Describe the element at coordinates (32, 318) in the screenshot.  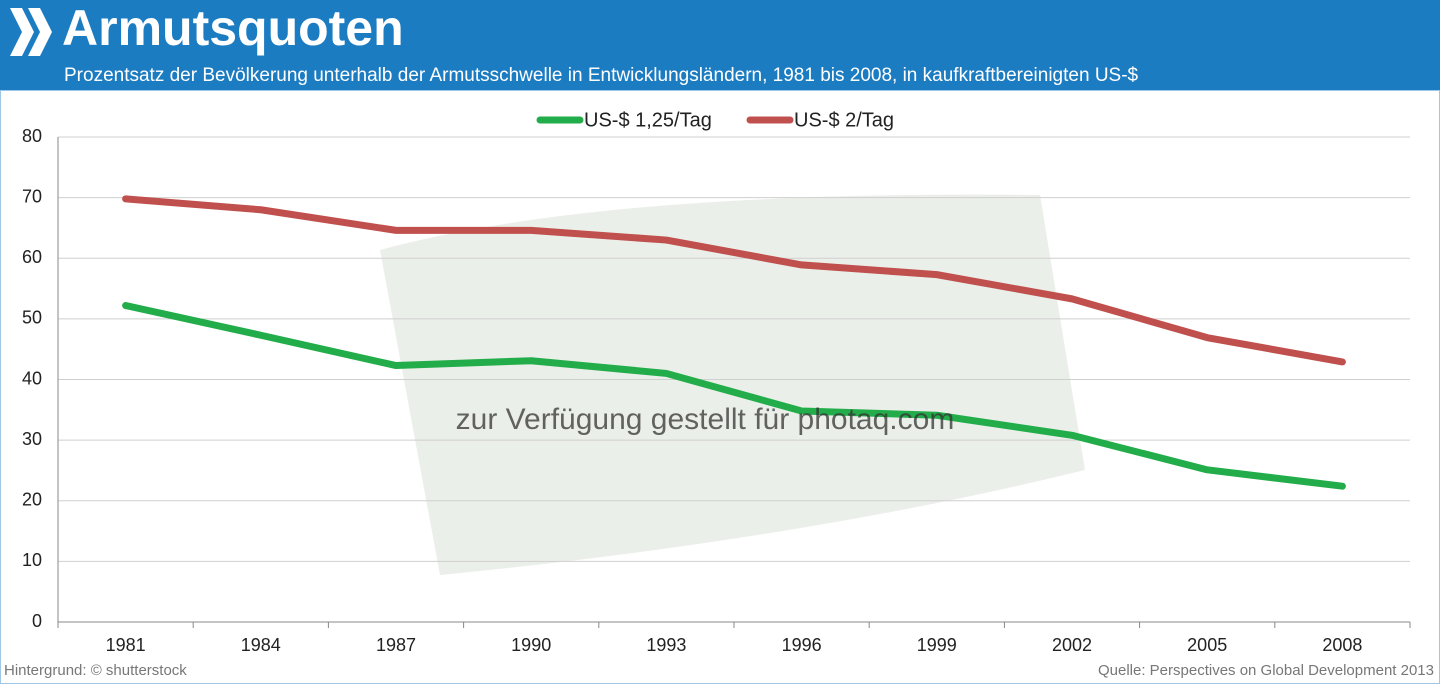
I see `y-tick-label: 50` at that location.